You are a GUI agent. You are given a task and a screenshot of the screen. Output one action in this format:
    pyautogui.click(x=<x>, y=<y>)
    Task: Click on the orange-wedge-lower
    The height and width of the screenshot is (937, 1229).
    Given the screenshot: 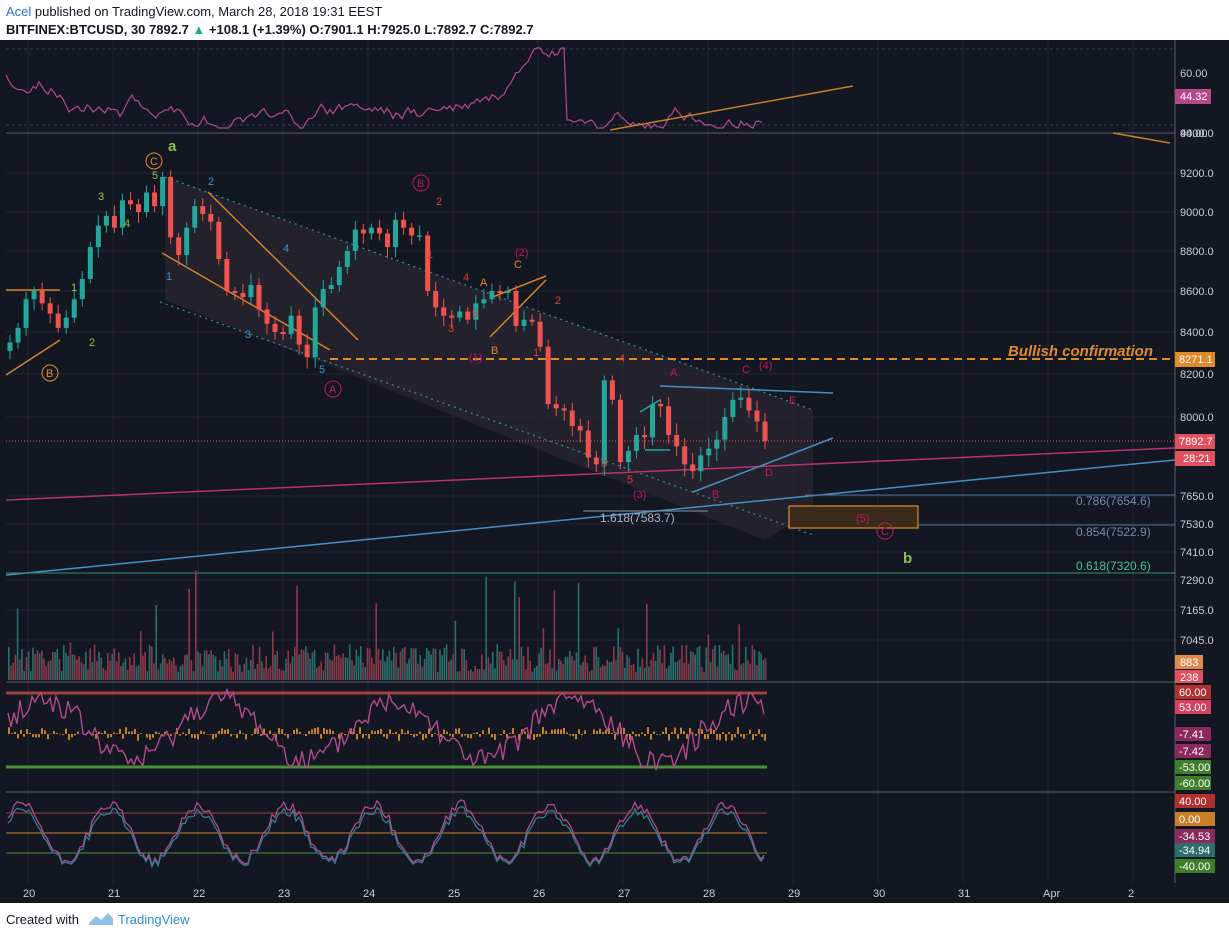 What is the action you would take?
    pyautogui.click(x=246, y=301)
    